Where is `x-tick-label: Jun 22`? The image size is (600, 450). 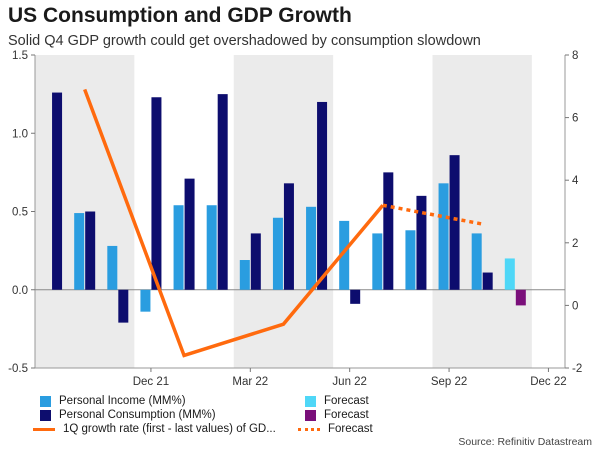
x-tick-label: Jun 22 is located at coordinates (349, 382).